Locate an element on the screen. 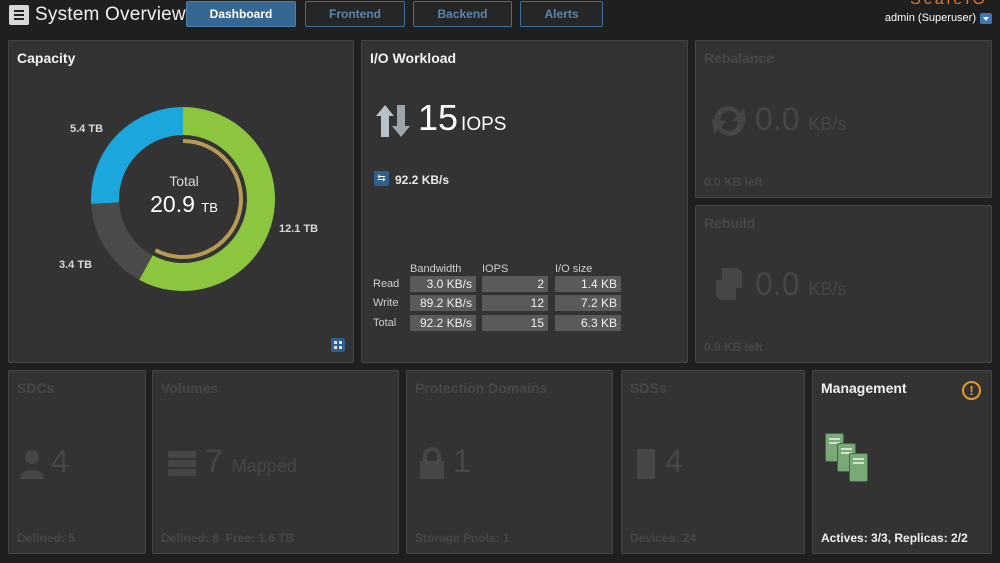 The width and height of the screenshot is (1000, 563). protection-domains-panel: Protection Domains 1 Storage Pools: 1 is located at coordinates (509, 462).